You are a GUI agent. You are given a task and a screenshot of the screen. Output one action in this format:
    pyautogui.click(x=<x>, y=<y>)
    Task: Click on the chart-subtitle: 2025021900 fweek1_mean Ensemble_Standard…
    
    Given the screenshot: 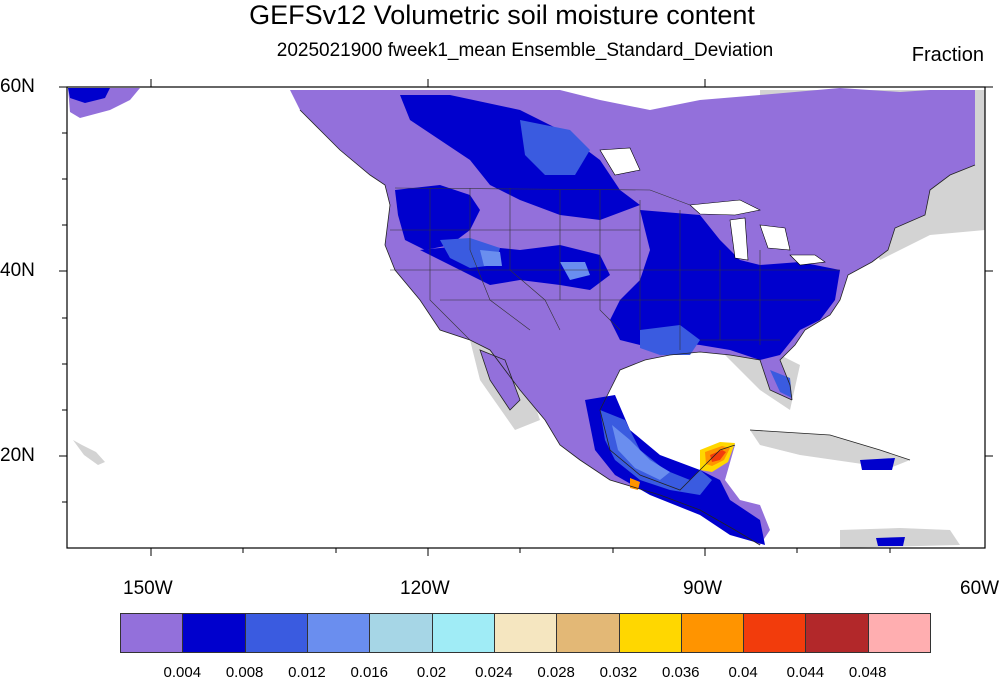 What is the action you would take?
    pyautogui.click(x=525, y=50)
    